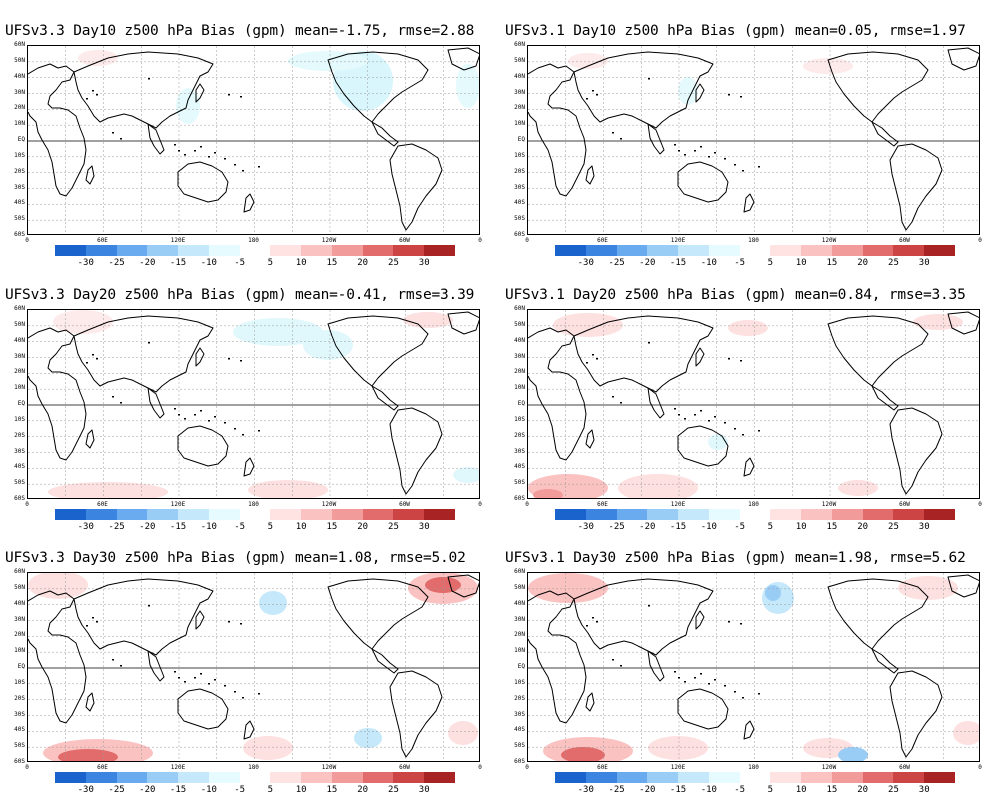  What do you see at coordinates (253, 767) in the screenshot?
I see `longitude-label: 180` at bounding box center [253, 767].